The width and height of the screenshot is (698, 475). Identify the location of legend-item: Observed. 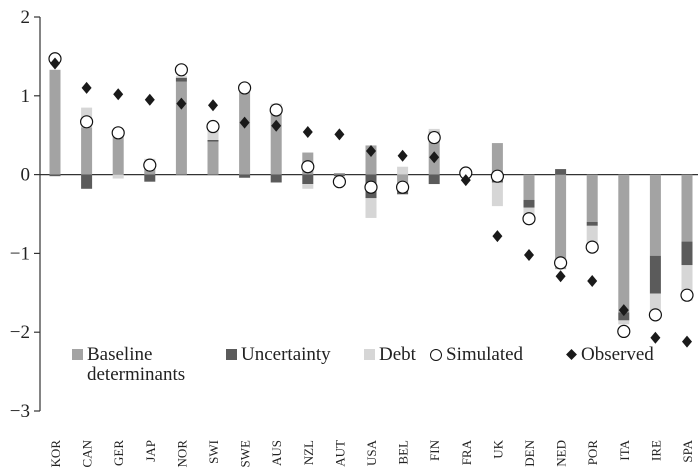
(610, 355).